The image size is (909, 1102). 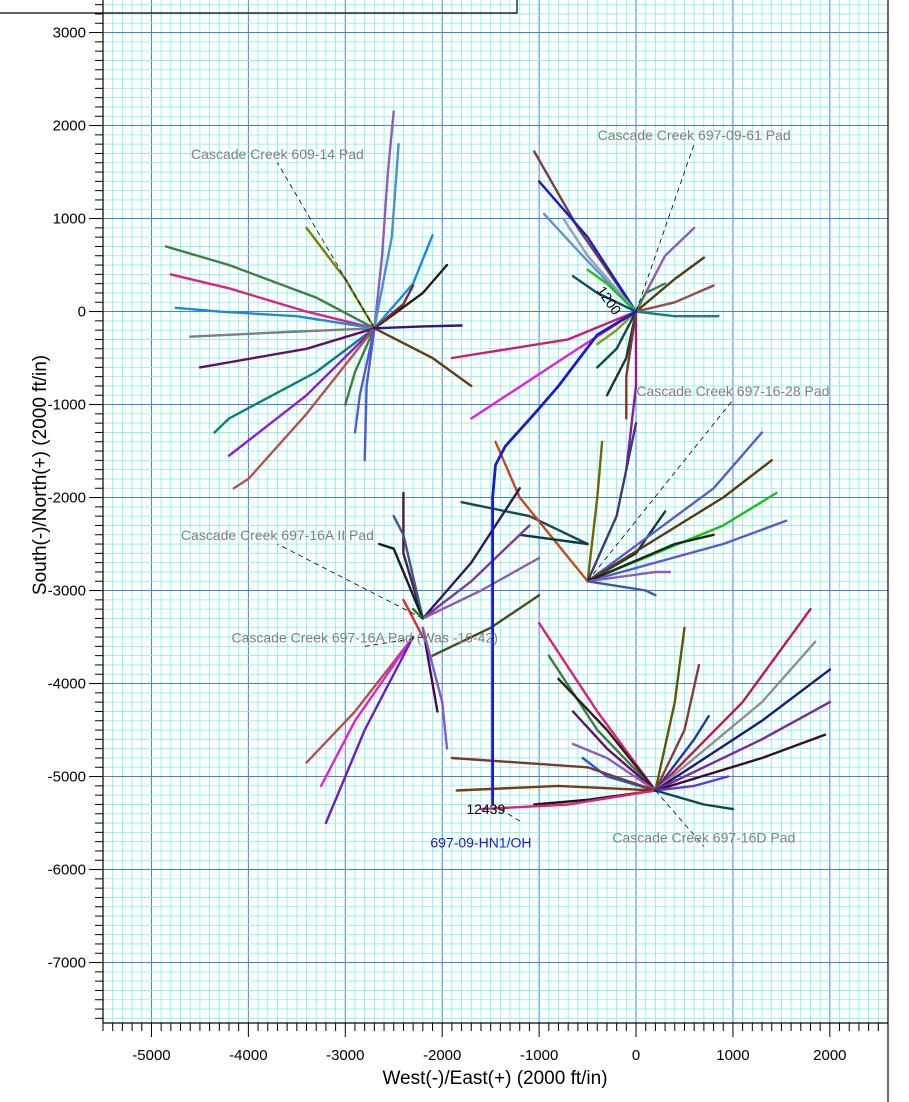 I want to click on x-tick-label: 1000, so click(x=732, y=1055).